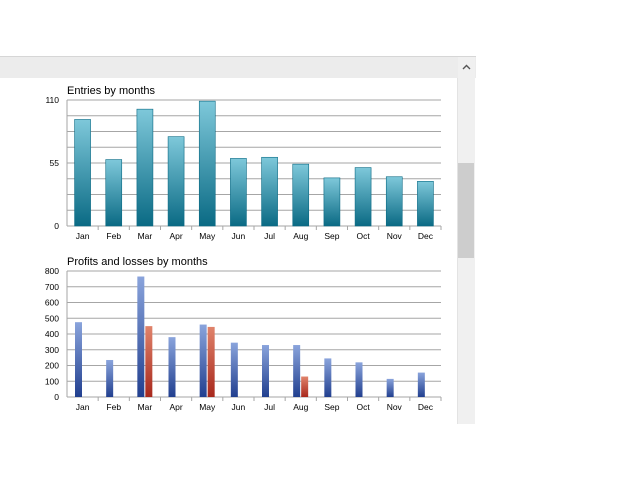  Describe the element at coordinates (52, 318) in the screenshot. I see `y-tick-label: 500` at that location.